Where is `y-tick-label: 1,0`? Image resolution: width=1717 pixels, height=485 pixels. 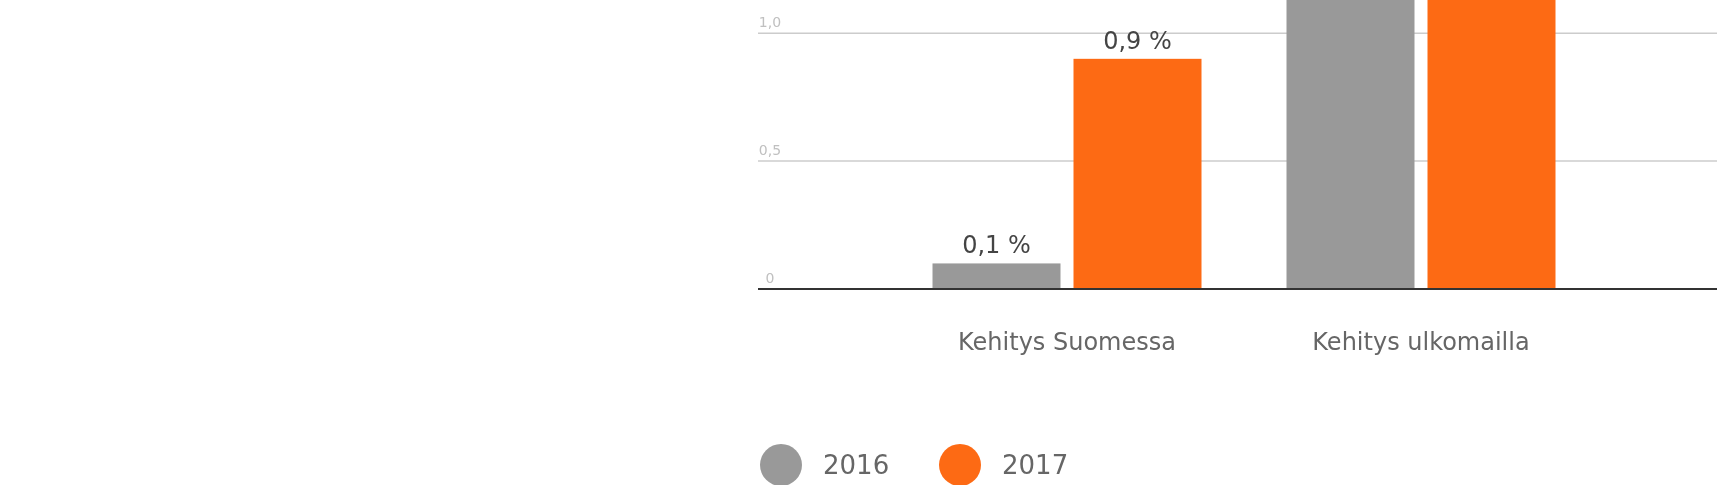 y-tick-label: 1,0 is located at coordinates (770, 22).